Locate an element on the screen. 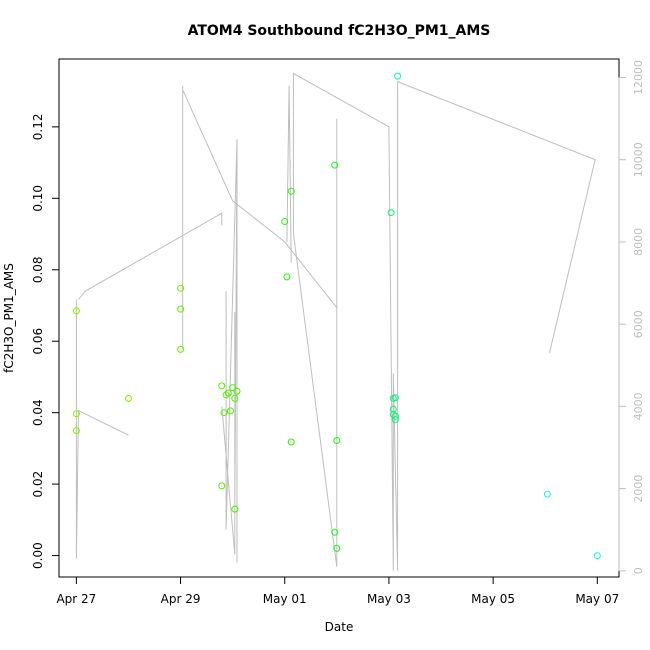 The height and width of the screenshot is (650, 650). y2-tick-label: 8000 is located at coordinates (638, 242).